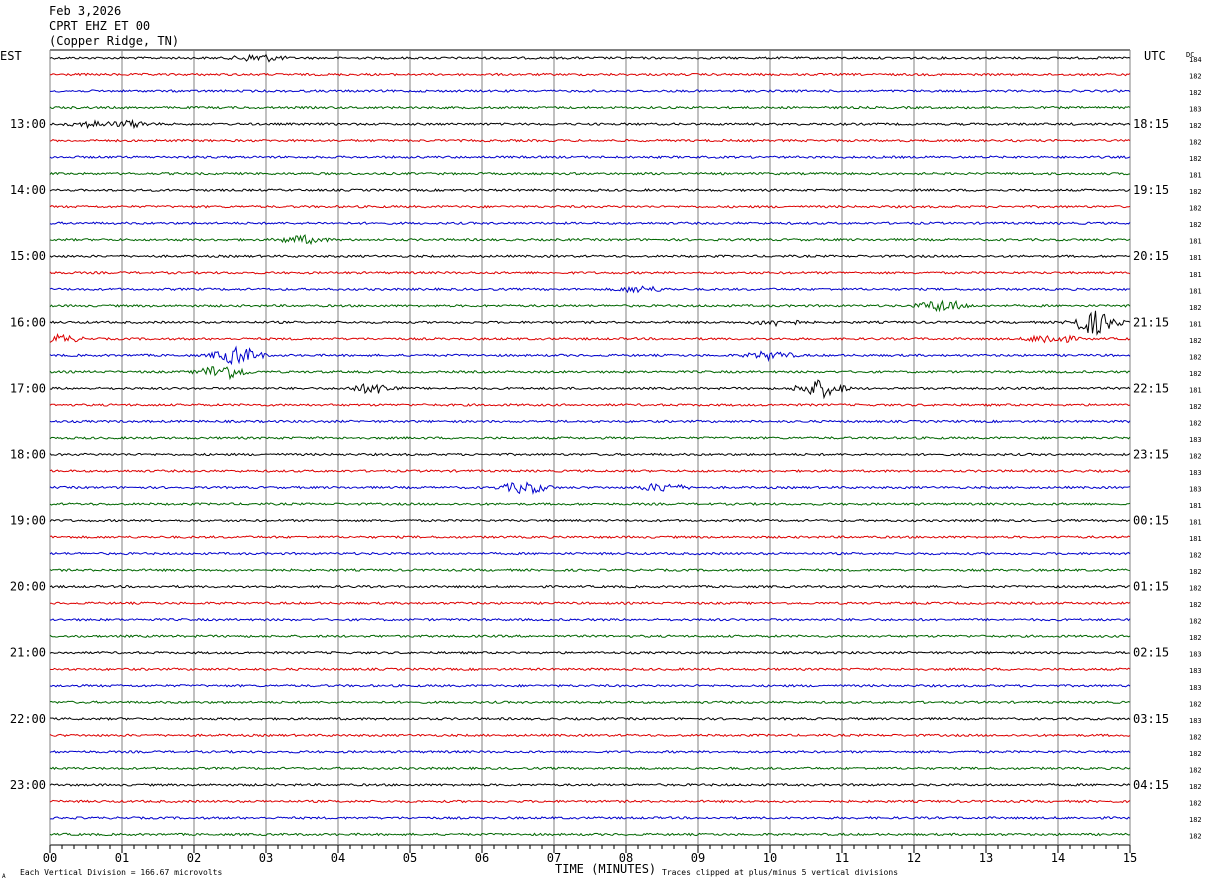 This screenshot has width=1210, height=886. Describe the element at coordinates (1151, 256) in the screenshot. I see `utc-hour-label: 20:15` at that location.